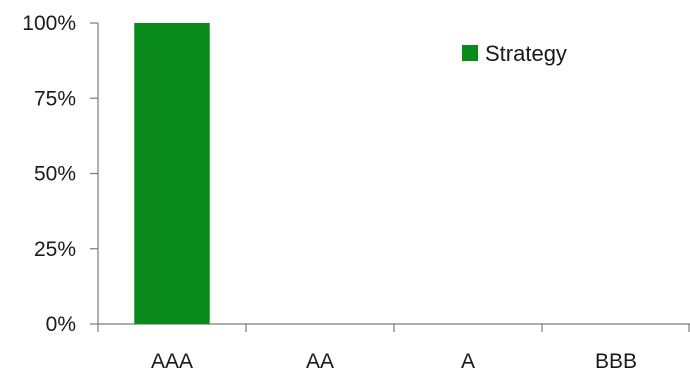 Image resolution: width=690 pixels, height=374 pixels. Describe the element at coordinates (55, 249) in the screenshot. I see `y-tick-label: 25%` at that location.